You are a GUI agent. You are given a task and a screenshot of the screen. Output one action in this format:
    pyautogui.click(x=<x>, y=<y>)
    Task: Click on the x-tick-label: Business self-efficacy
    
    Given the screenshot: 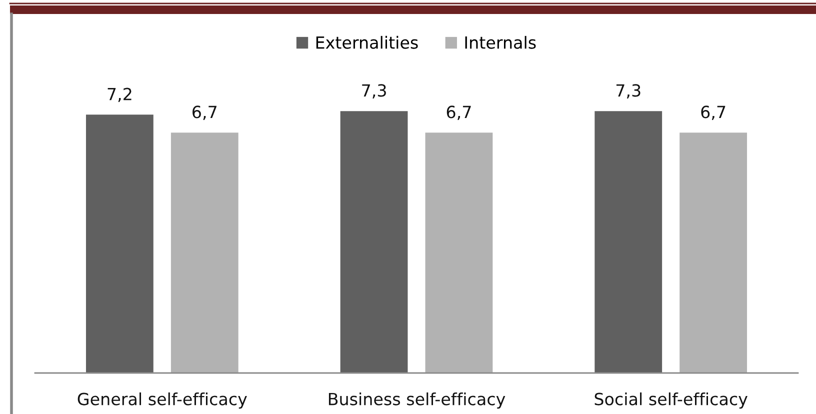 What is the action you would take?
    pyautogui.click(x=417, y=400)
    